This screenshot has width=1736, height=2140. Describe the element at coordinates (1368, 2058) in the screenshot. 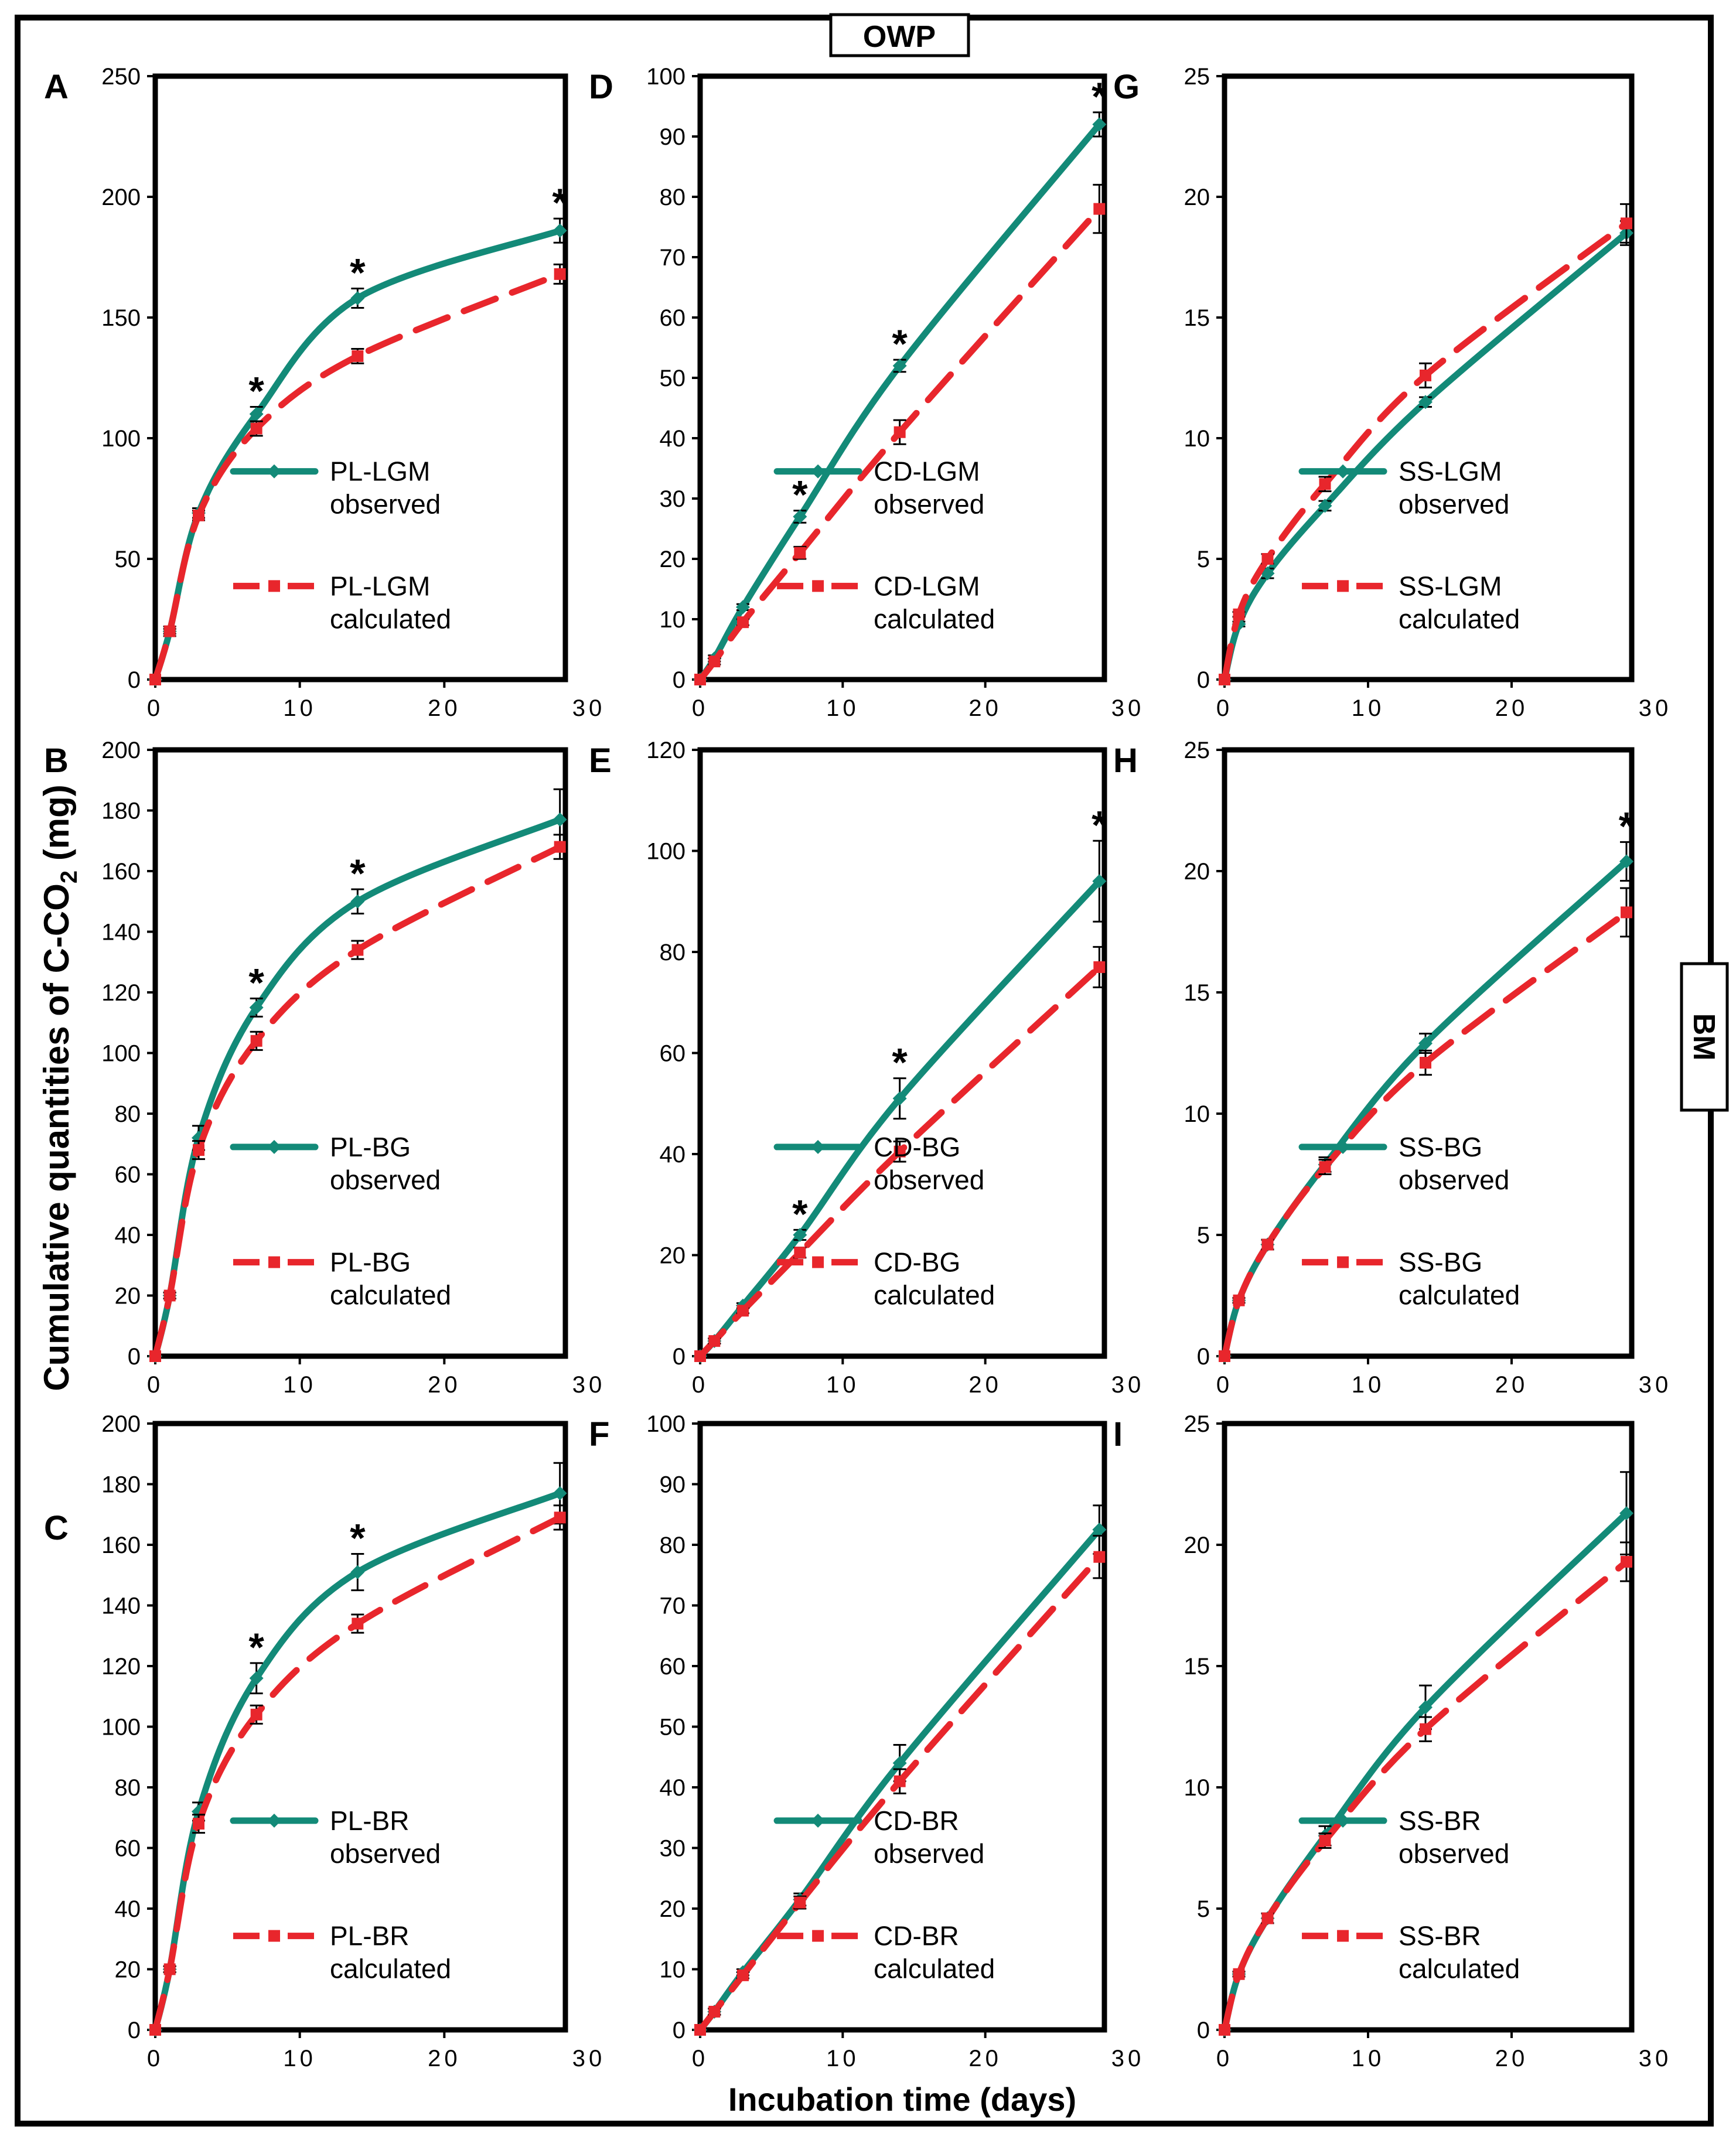

I see `panel-i-xtick-label: 10` at that location.